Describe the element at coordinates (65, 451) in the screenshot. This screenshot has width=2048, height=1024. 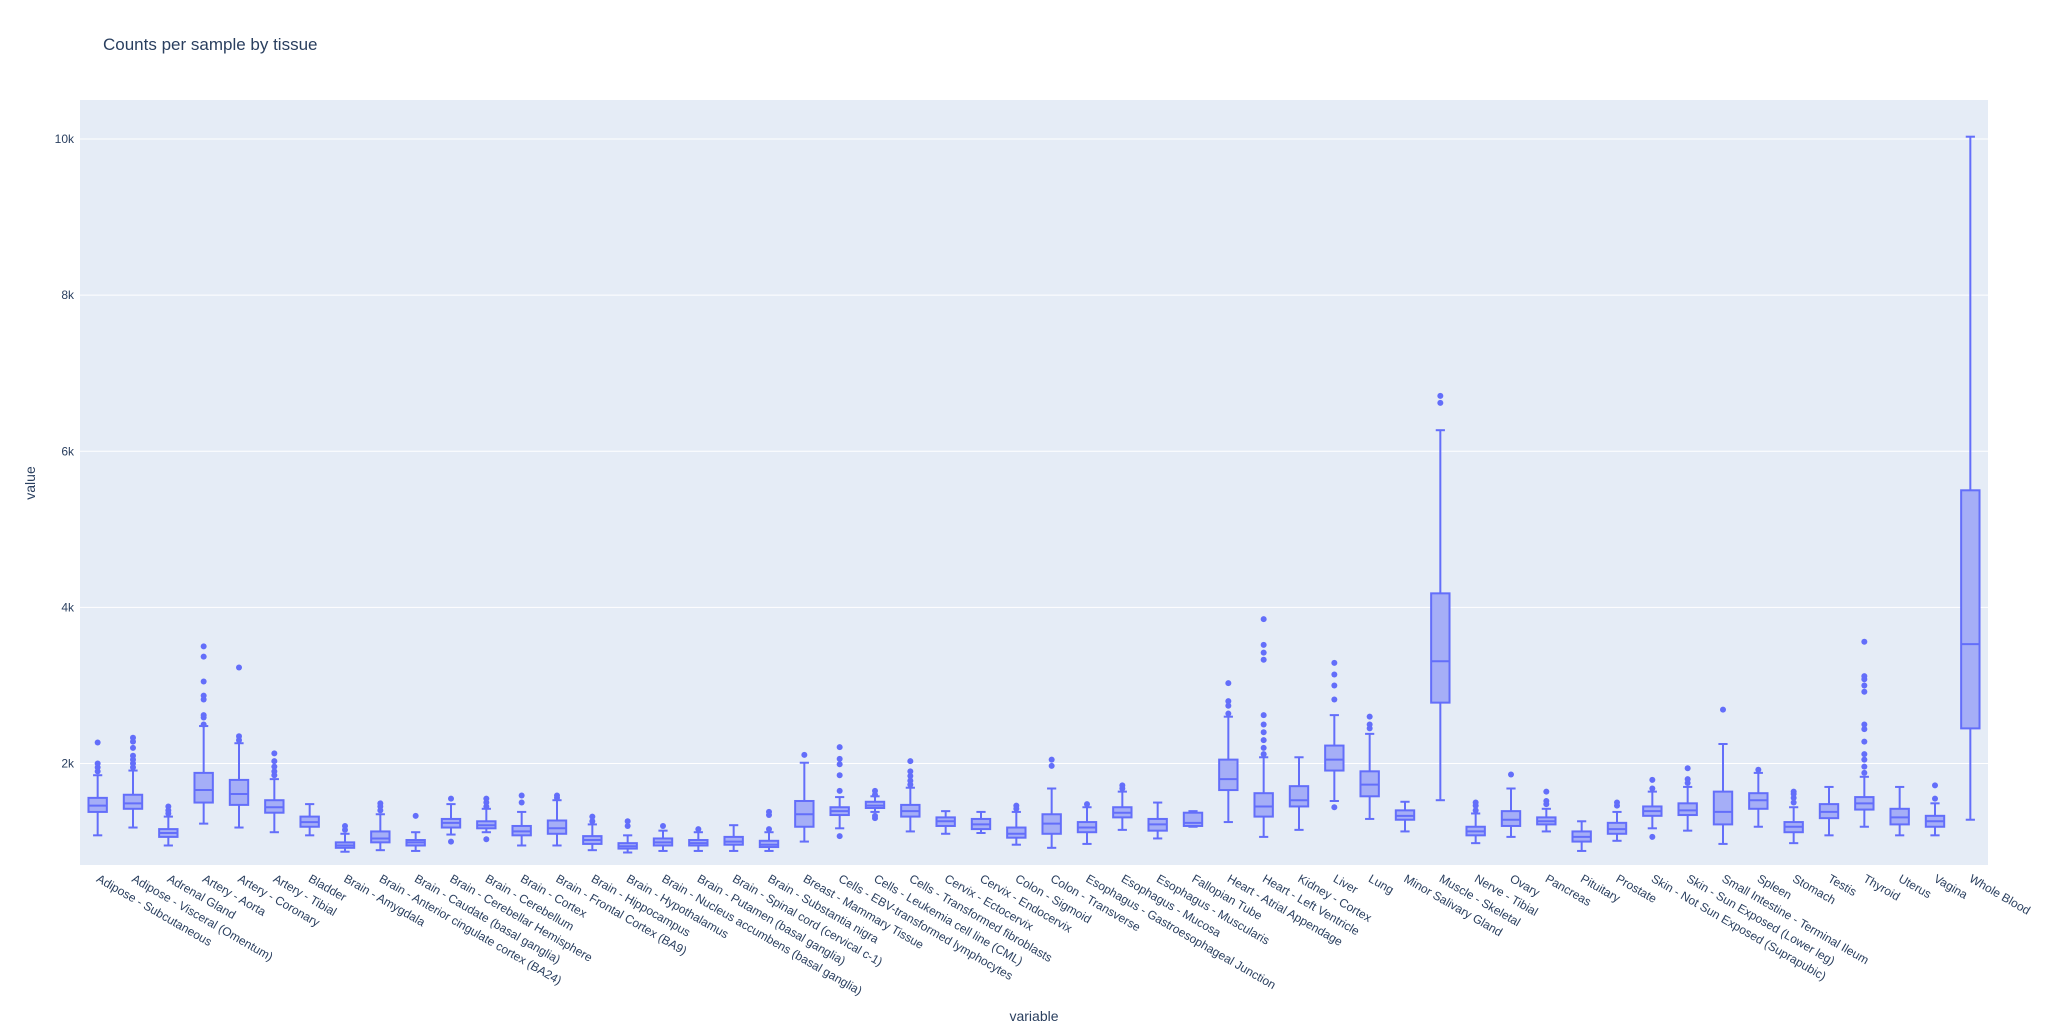
I see `y-tick-labels: 2k 4k 6k 8k 10k` at that location.